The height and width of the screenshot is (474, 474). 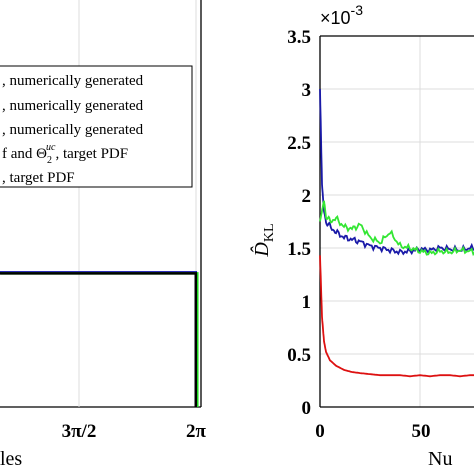 I want to click on right-y-axis-label-main: D̂, so click(x=261, y=250).